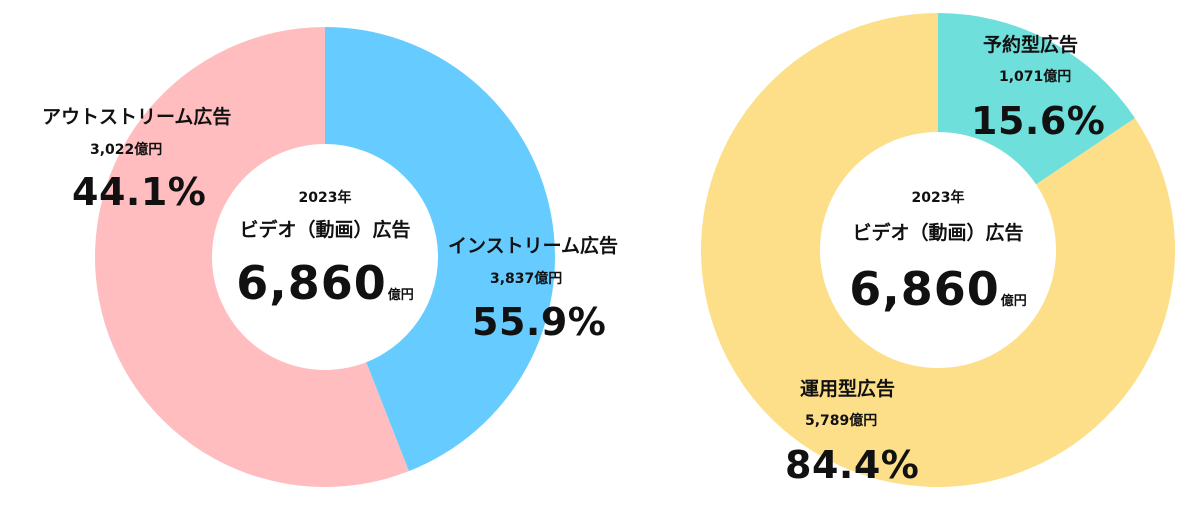 The image size is (1200, 515). What do you see at coordinates (938, 233) in the screenshot?
I see `center-label-right: ビデオ（動画）広告` at bounding box center [938, 233].